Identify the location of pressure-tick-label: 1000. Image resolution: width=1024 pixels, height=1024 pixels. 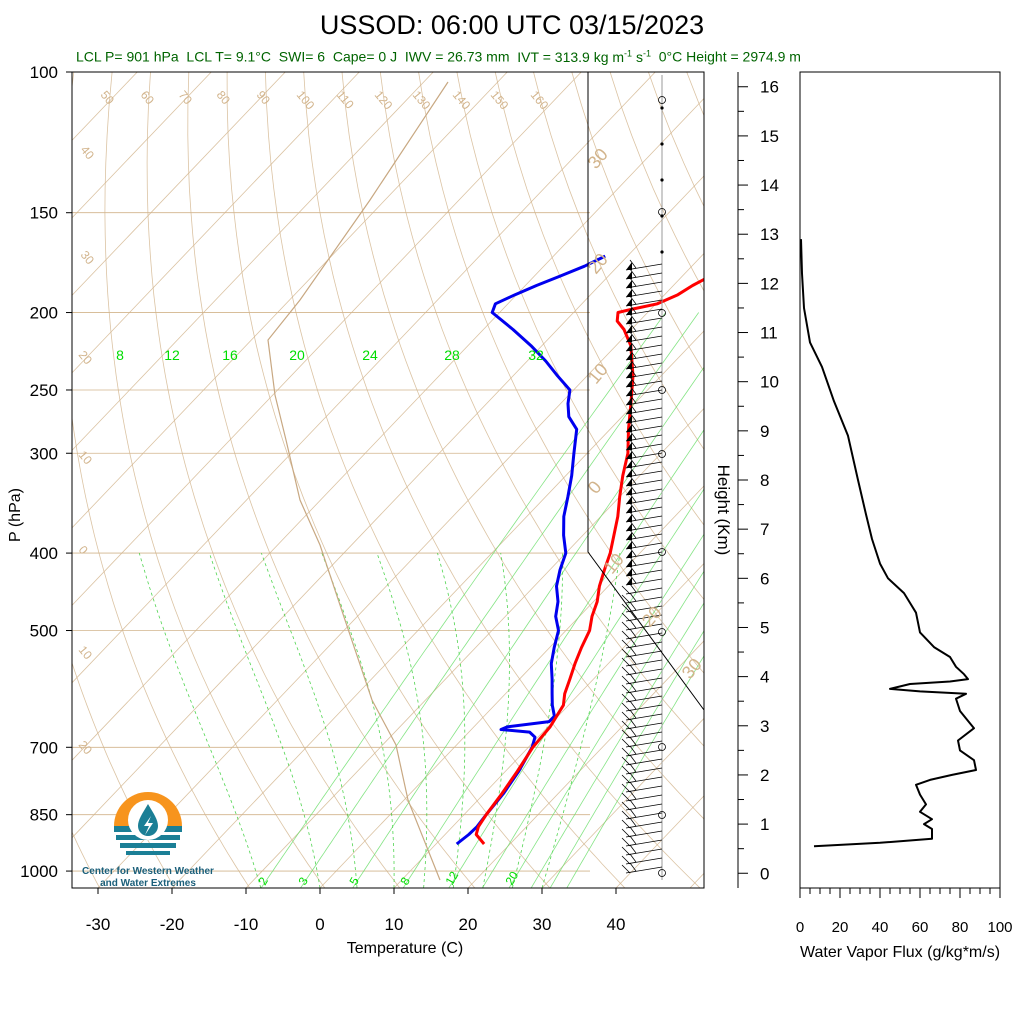
(39, 871).